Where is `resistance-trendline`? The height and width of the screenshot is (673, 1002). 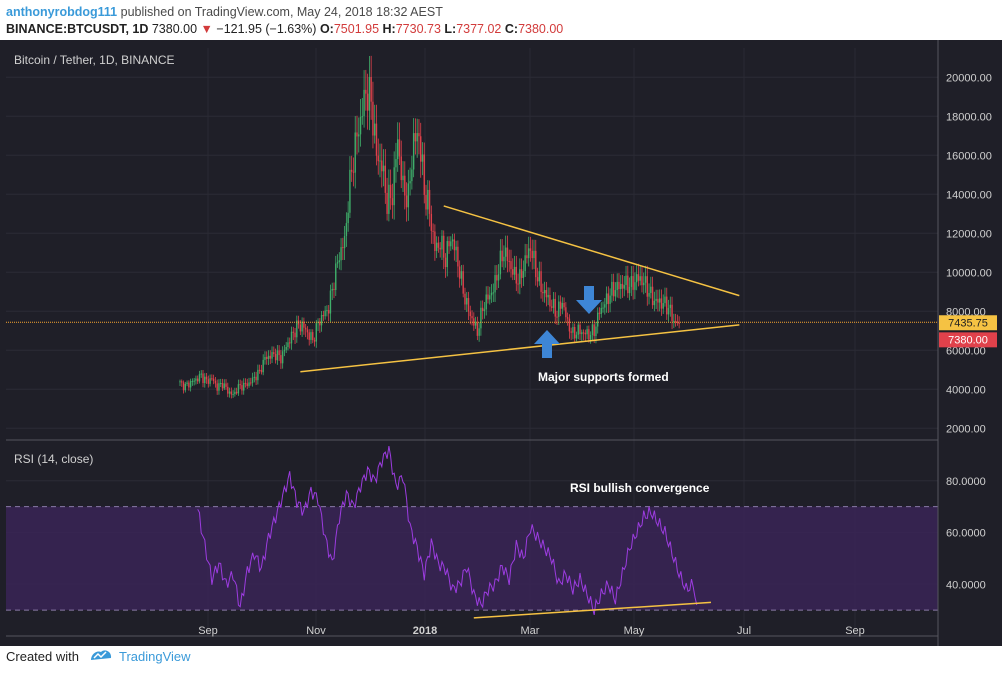
resistance-trendline is located at coordinates (591, 251).